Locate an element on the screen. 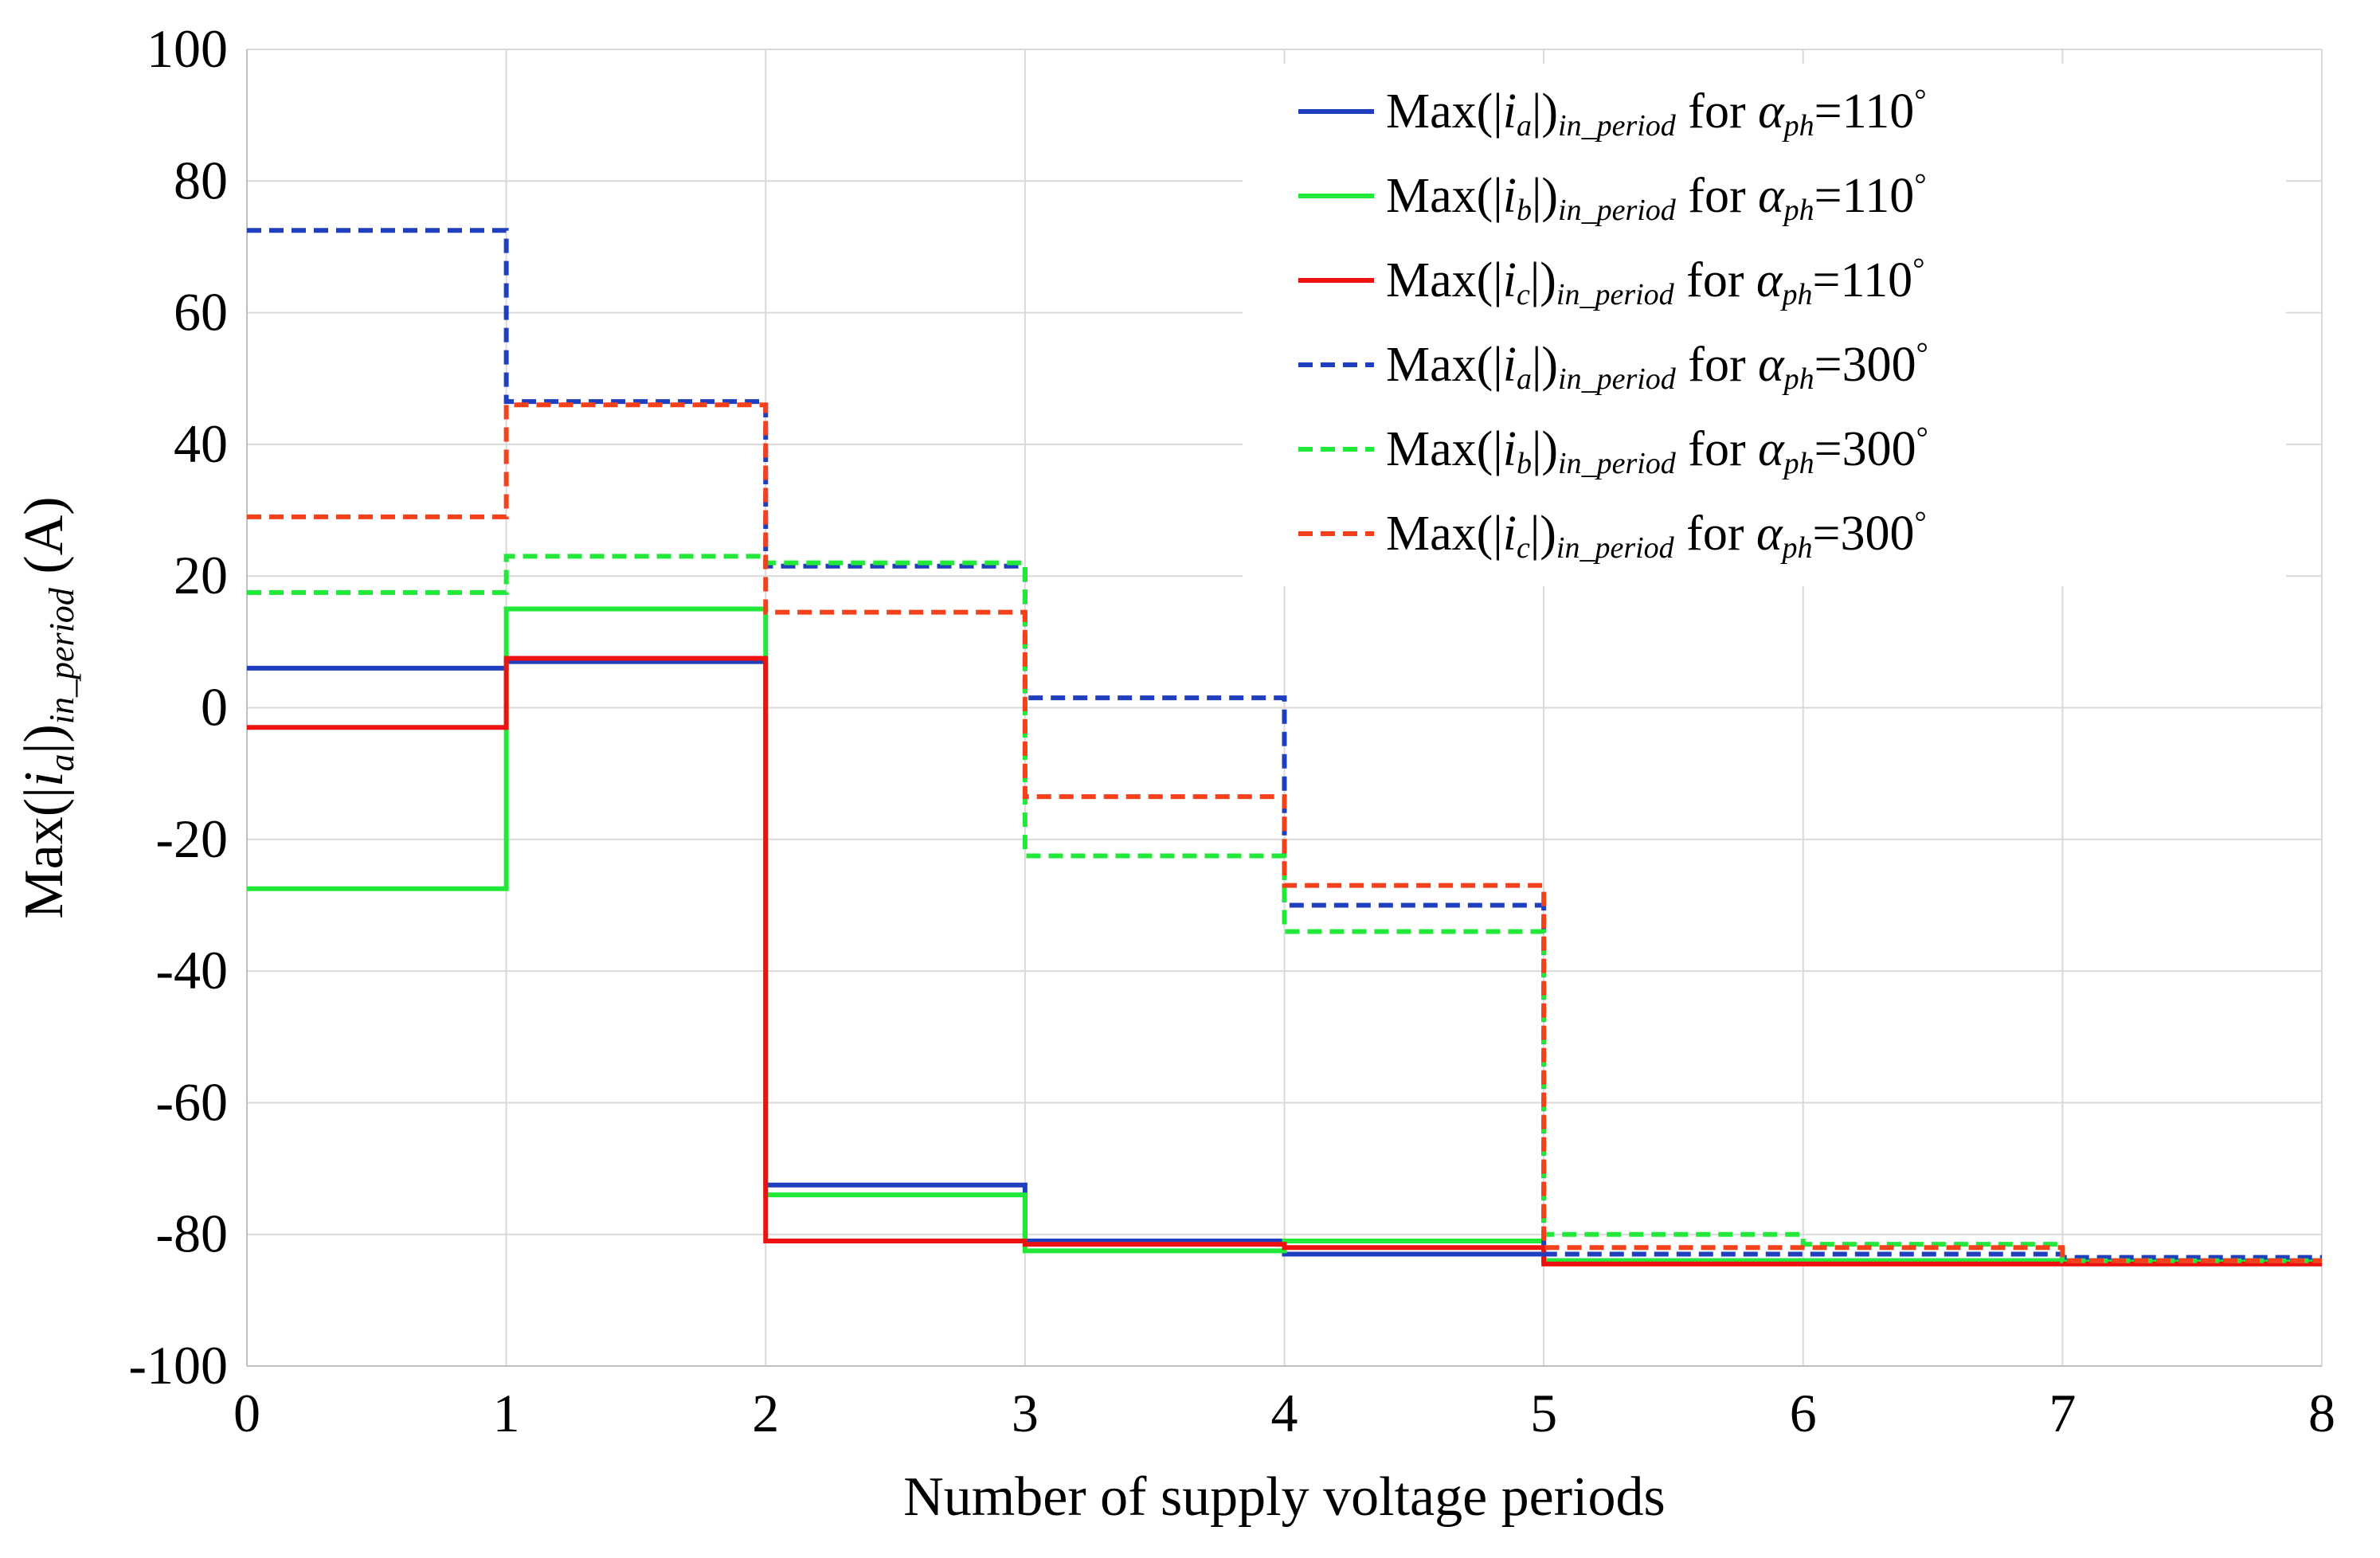 Image resolution: width=2380 pixels, height=1558 pixels. x-tick-label: 5 is located at coordinates (1543, 1413).